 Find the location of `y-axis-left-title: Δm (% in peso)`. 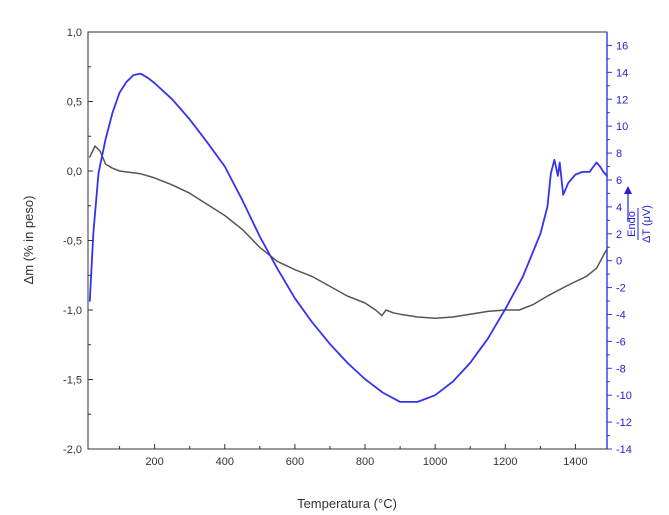

y-axis-left-title: Δm (% in peso) is located at coordinates (28, 240).